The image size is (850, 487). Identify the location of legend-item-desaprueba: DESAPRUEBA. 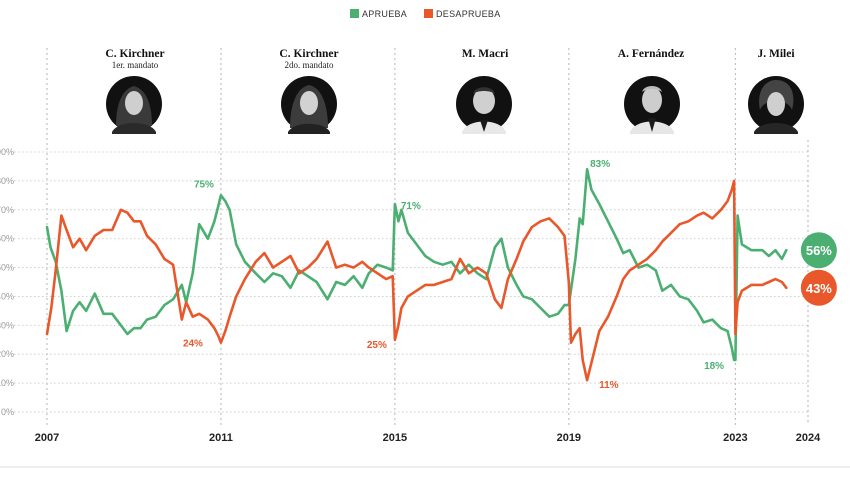
(462, 14).